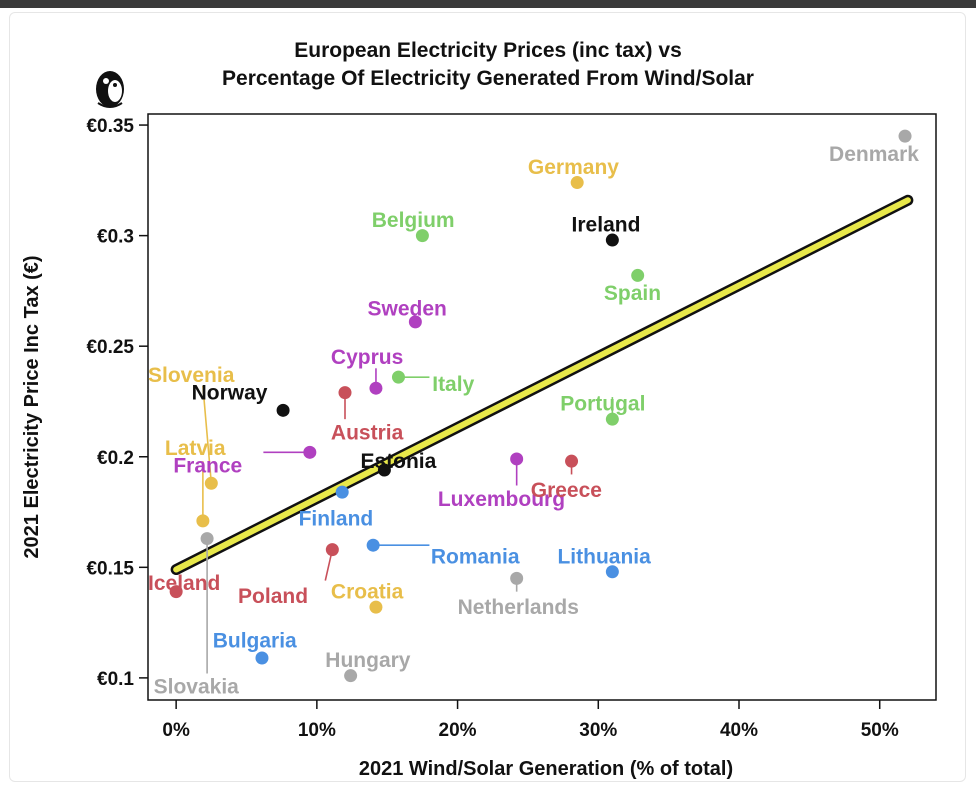 The image size is (976, 786). What do you see at coordinates (110, 126) in the screenshot?
I see `y-tick-label: €0.35` at bounding box center [110, 126].